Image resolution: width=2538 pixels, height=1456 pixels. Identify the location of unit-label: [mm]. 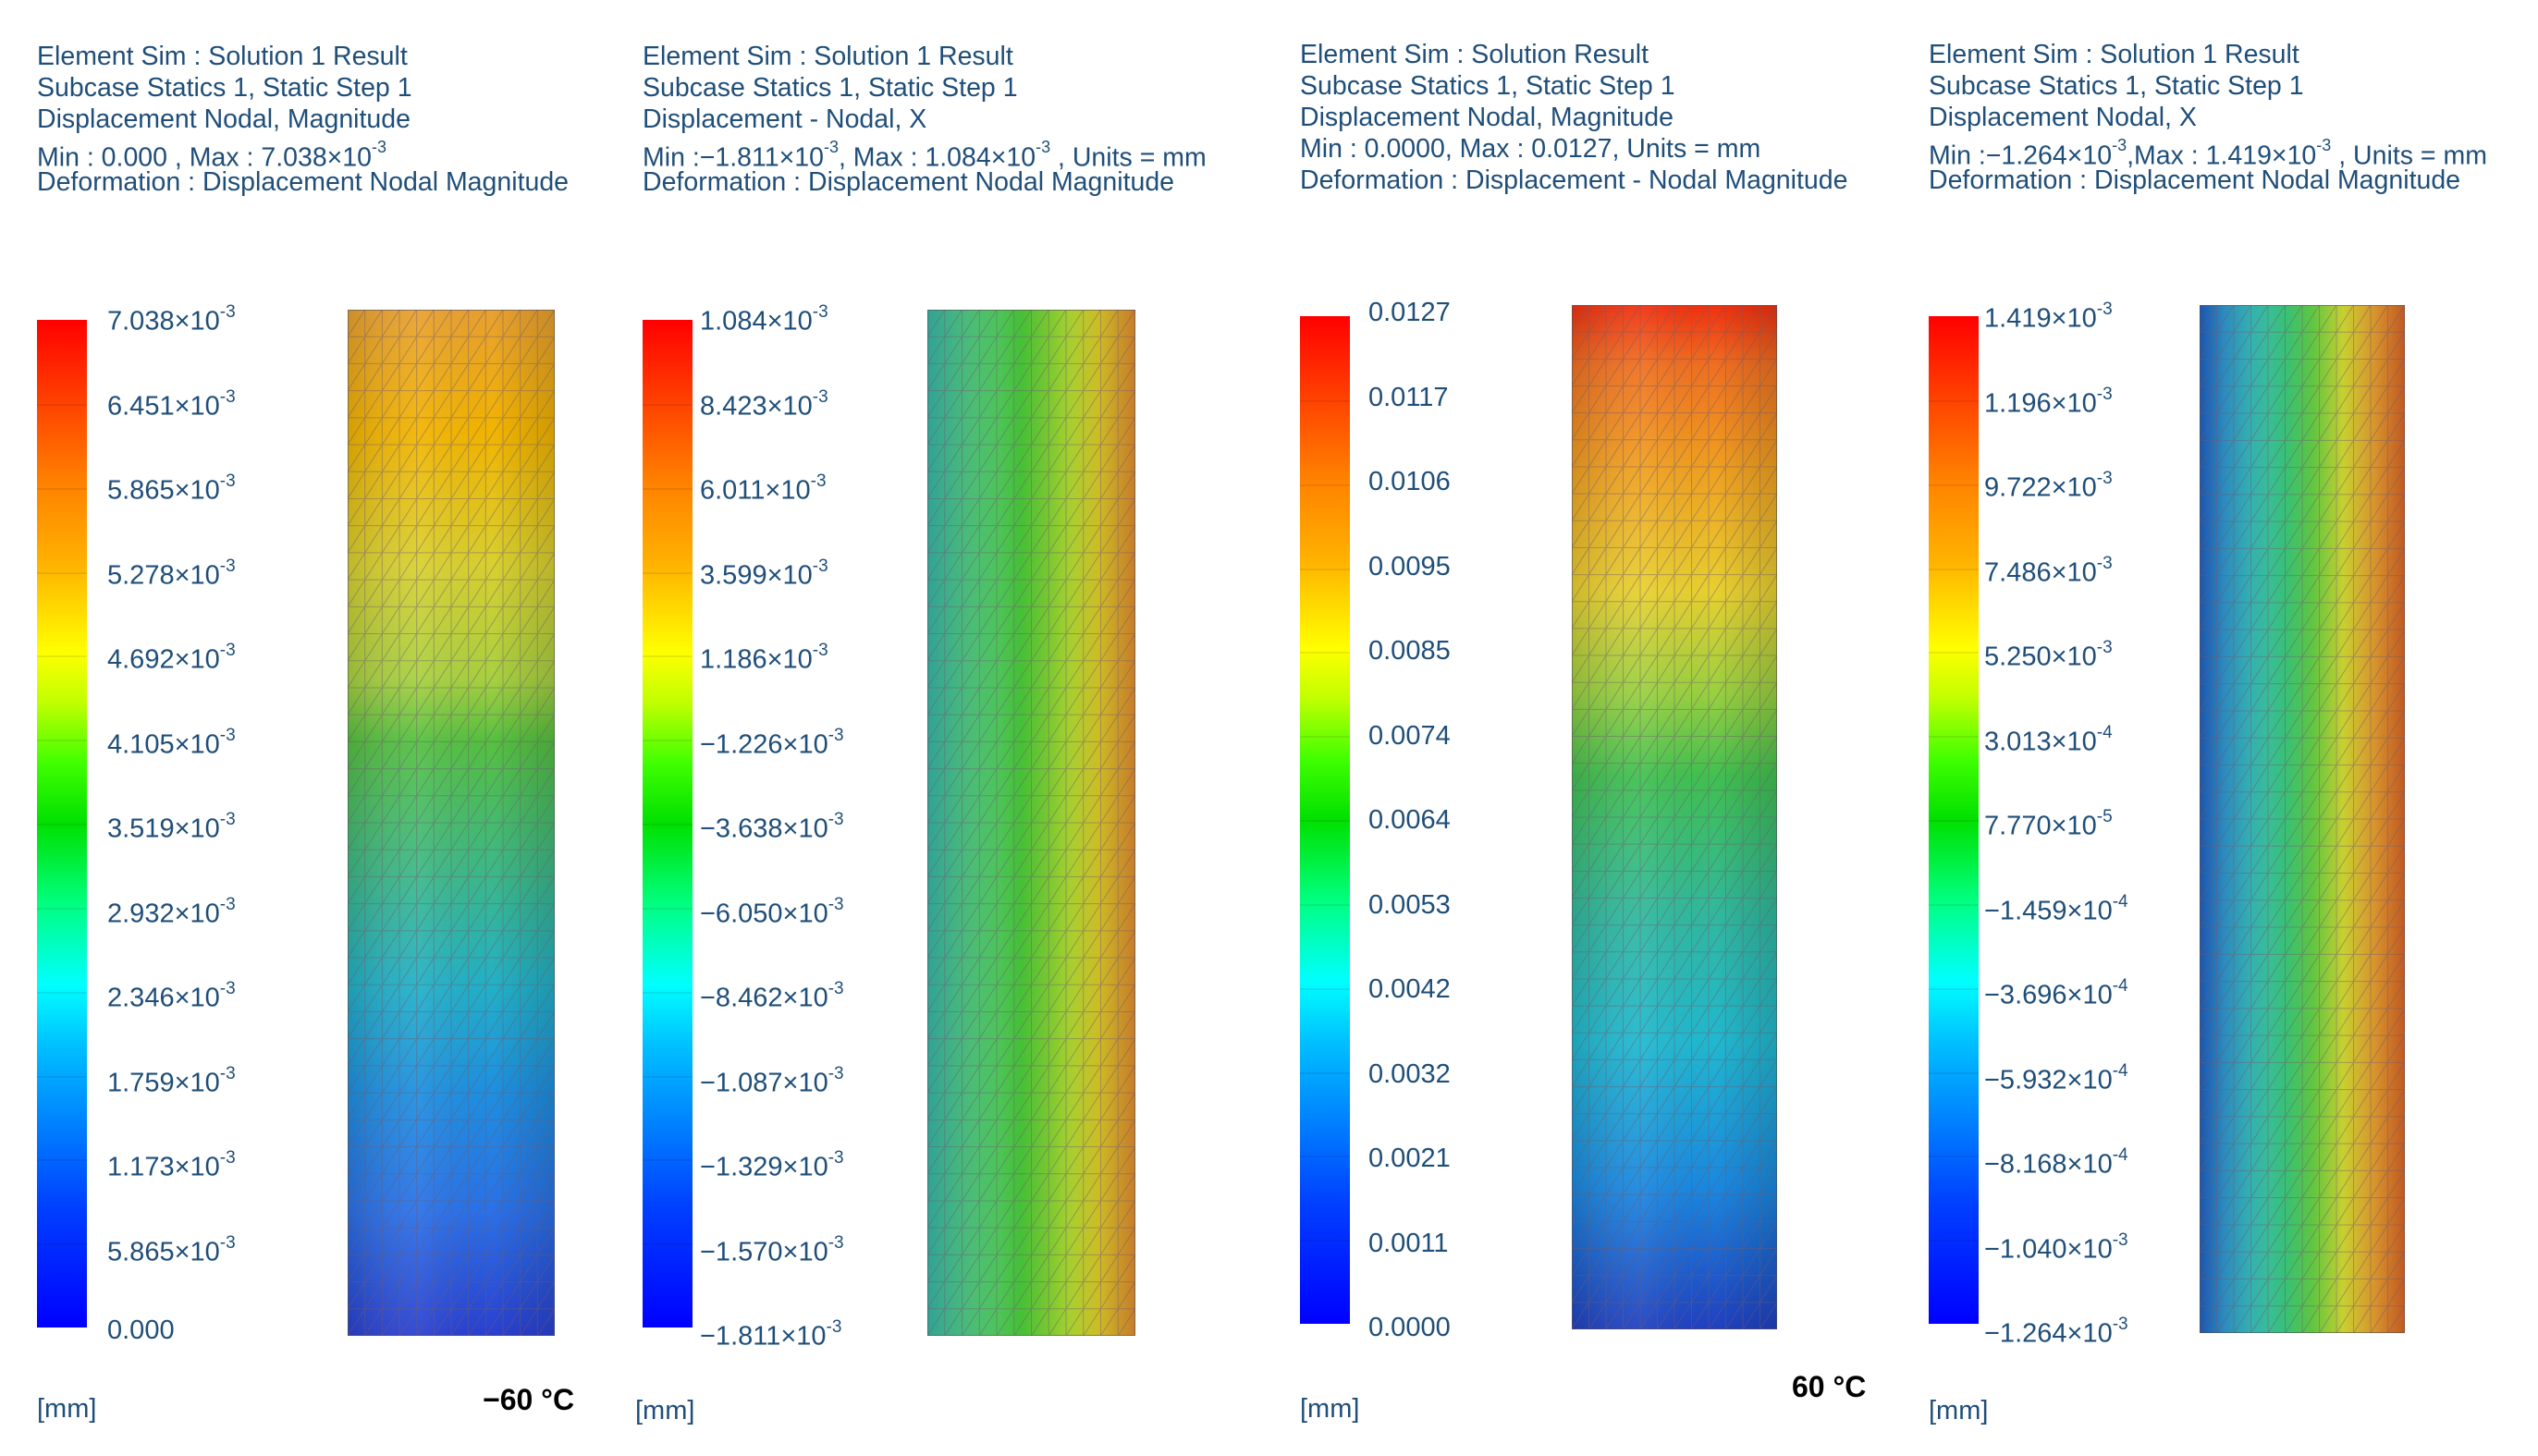
(67, 1409).